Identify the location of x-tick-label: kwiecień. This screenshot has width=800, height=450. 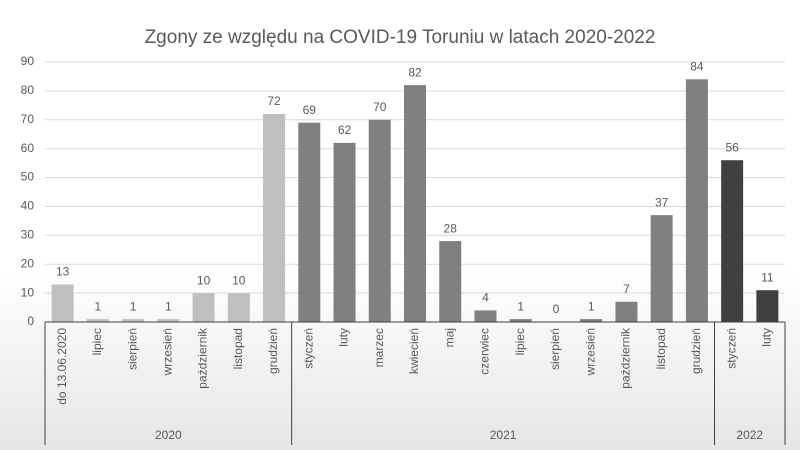
(414, 351).